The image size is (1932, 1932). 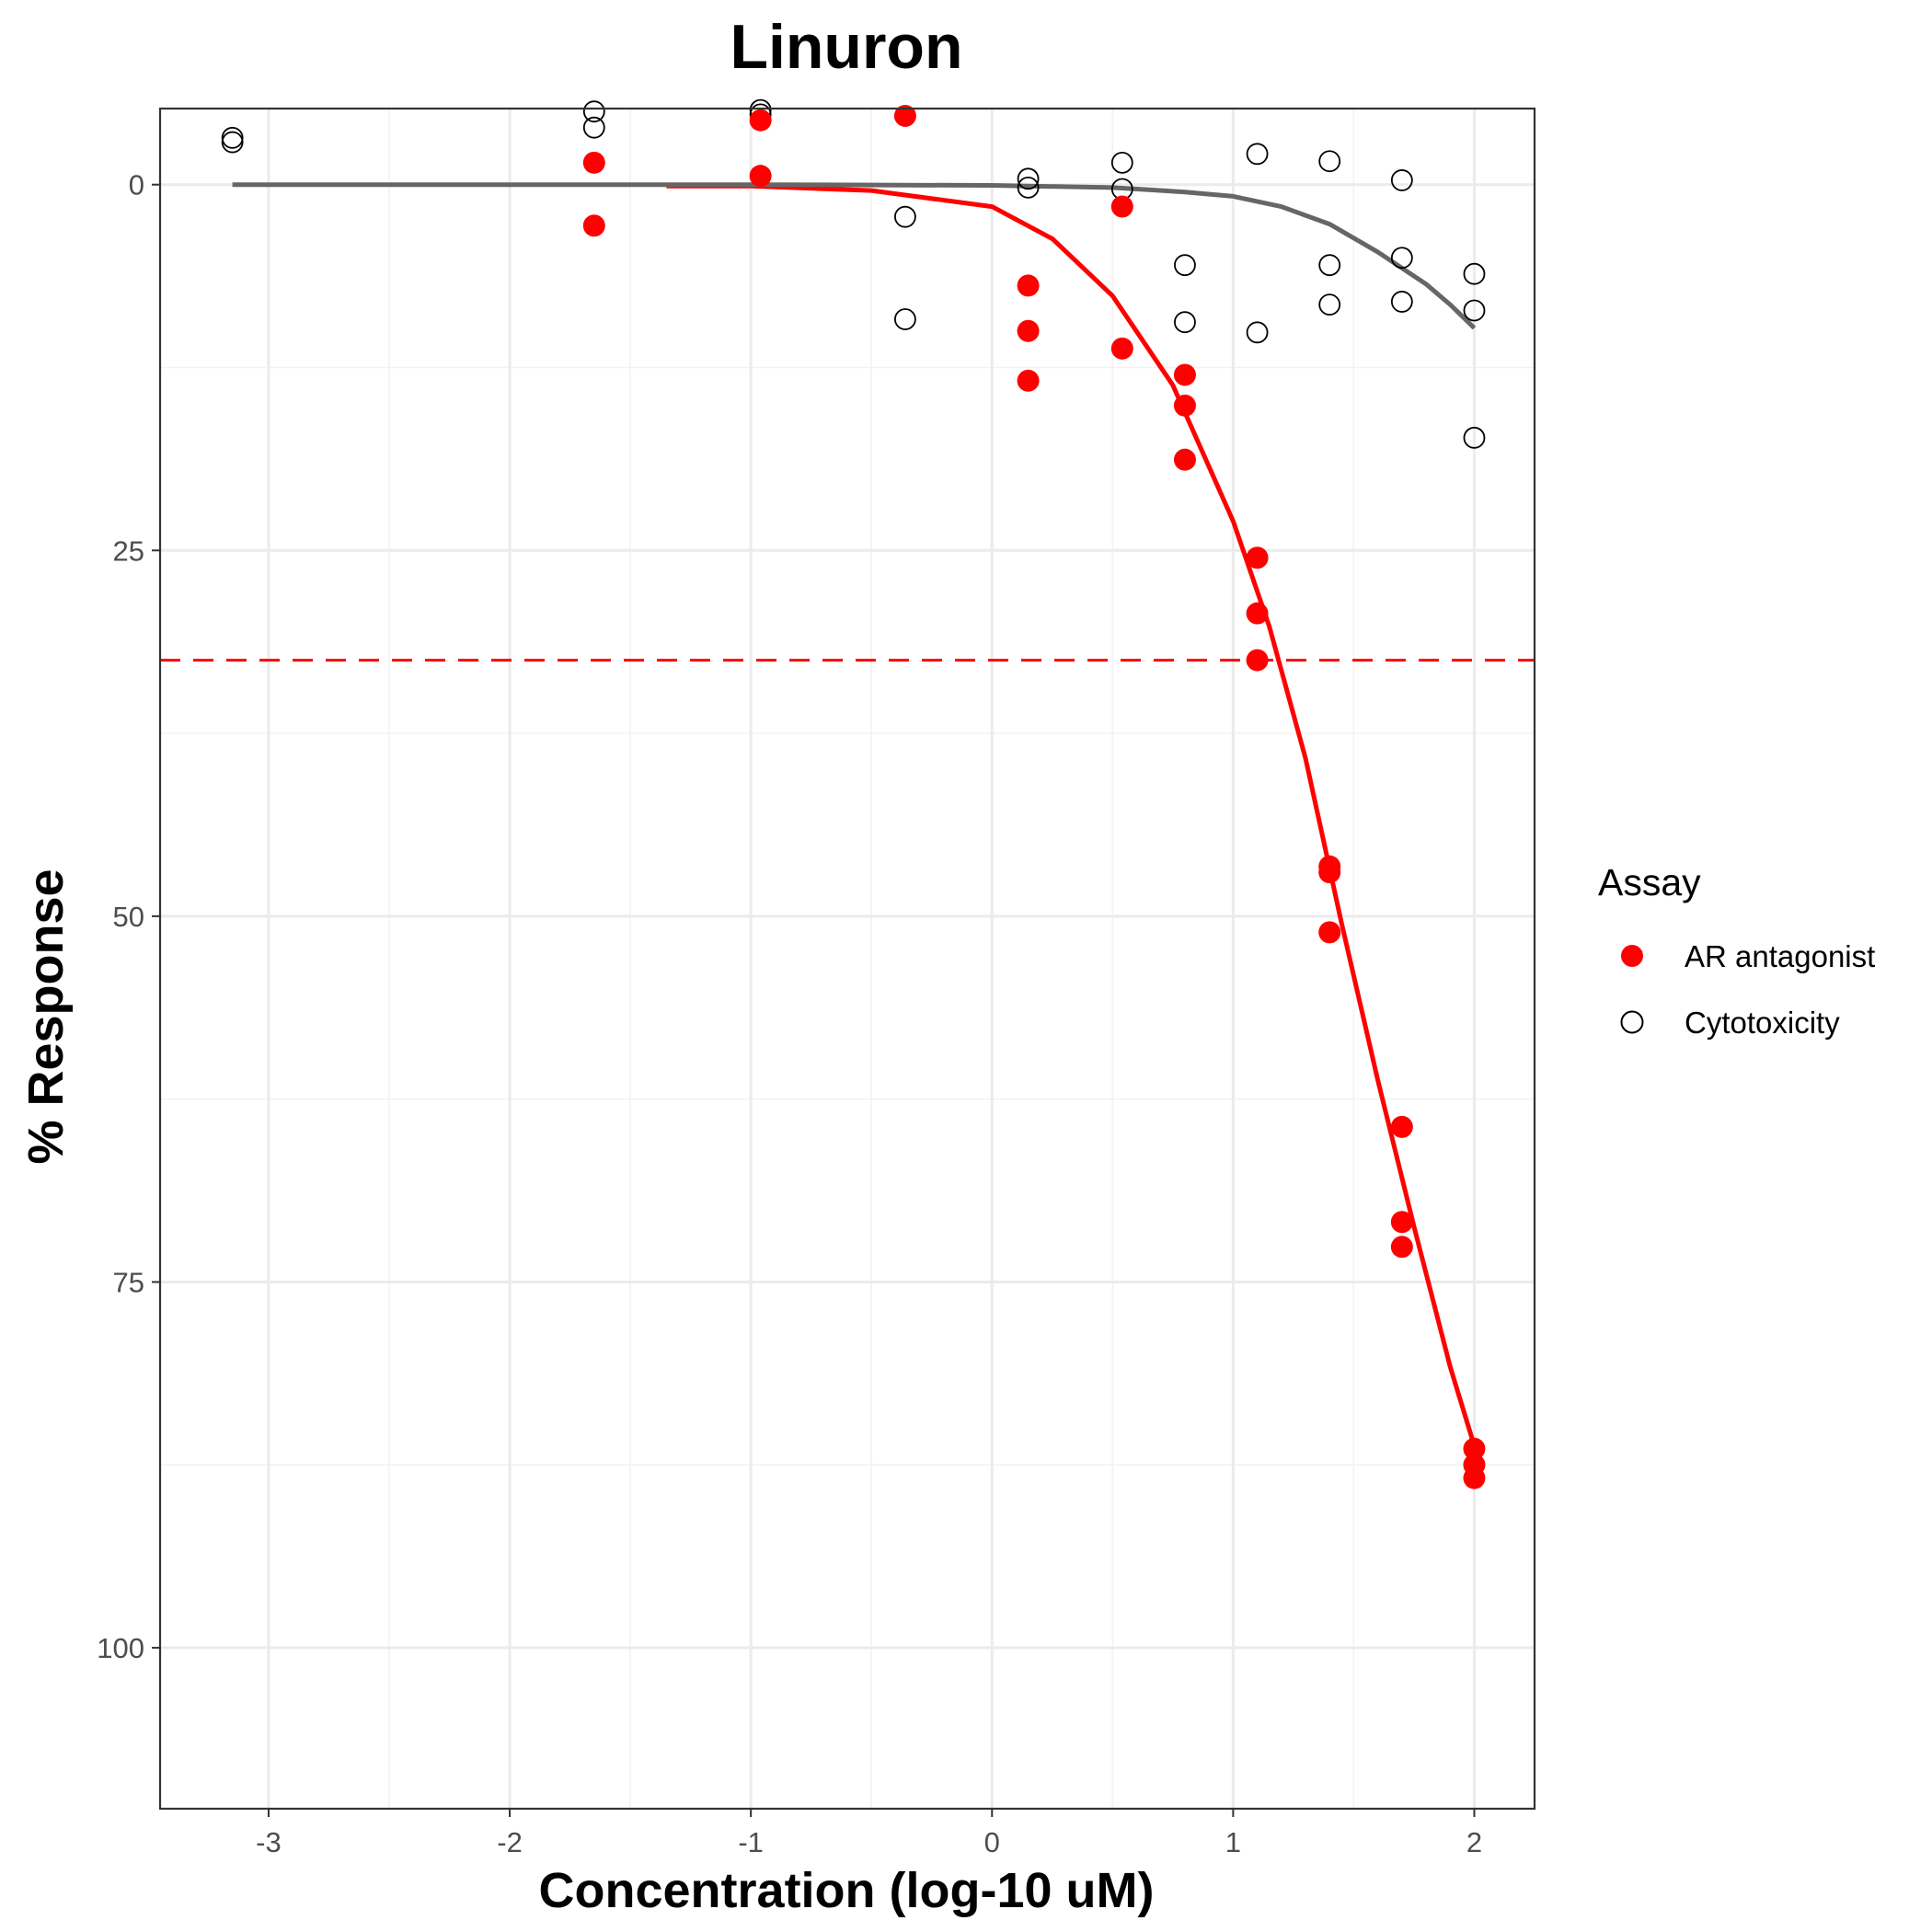 What do you see at coordinates (751, 1842) in the screenshot?
I see `x-tick-label: -1` at bounding box center [751, 1842].